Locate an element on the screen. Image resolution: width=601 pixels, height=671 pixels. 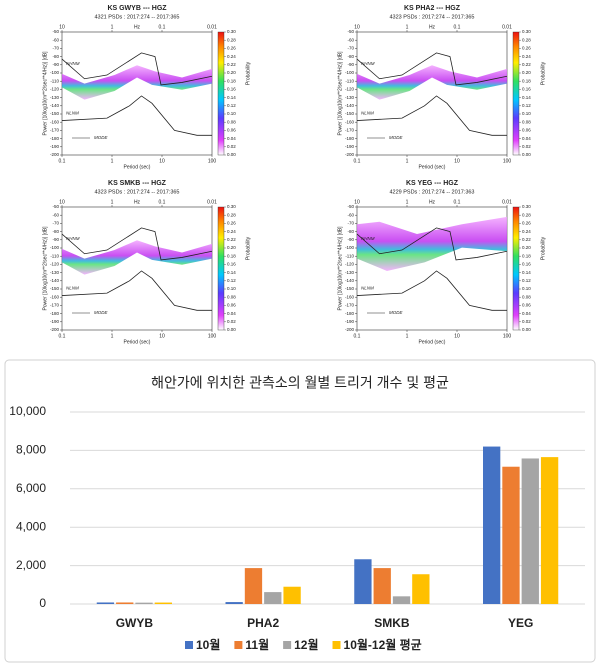
legend-label: 11월 is located at coordinates (257, 644).